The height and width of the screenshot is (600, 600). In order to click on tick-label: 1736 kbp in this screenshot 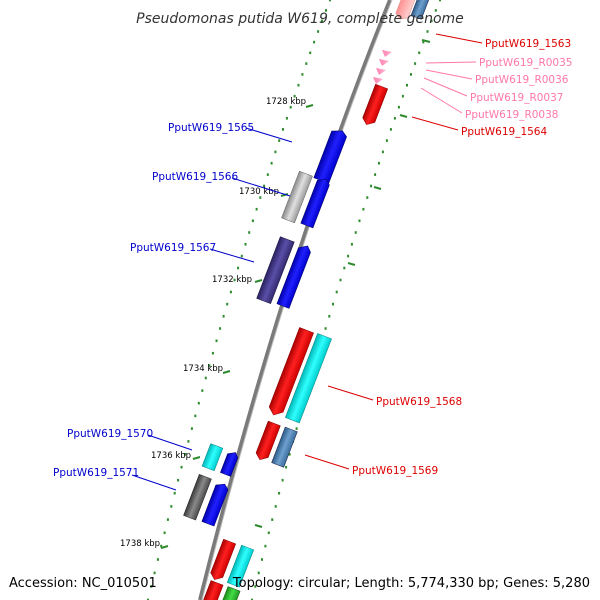, I will do `click(171, 456)`.